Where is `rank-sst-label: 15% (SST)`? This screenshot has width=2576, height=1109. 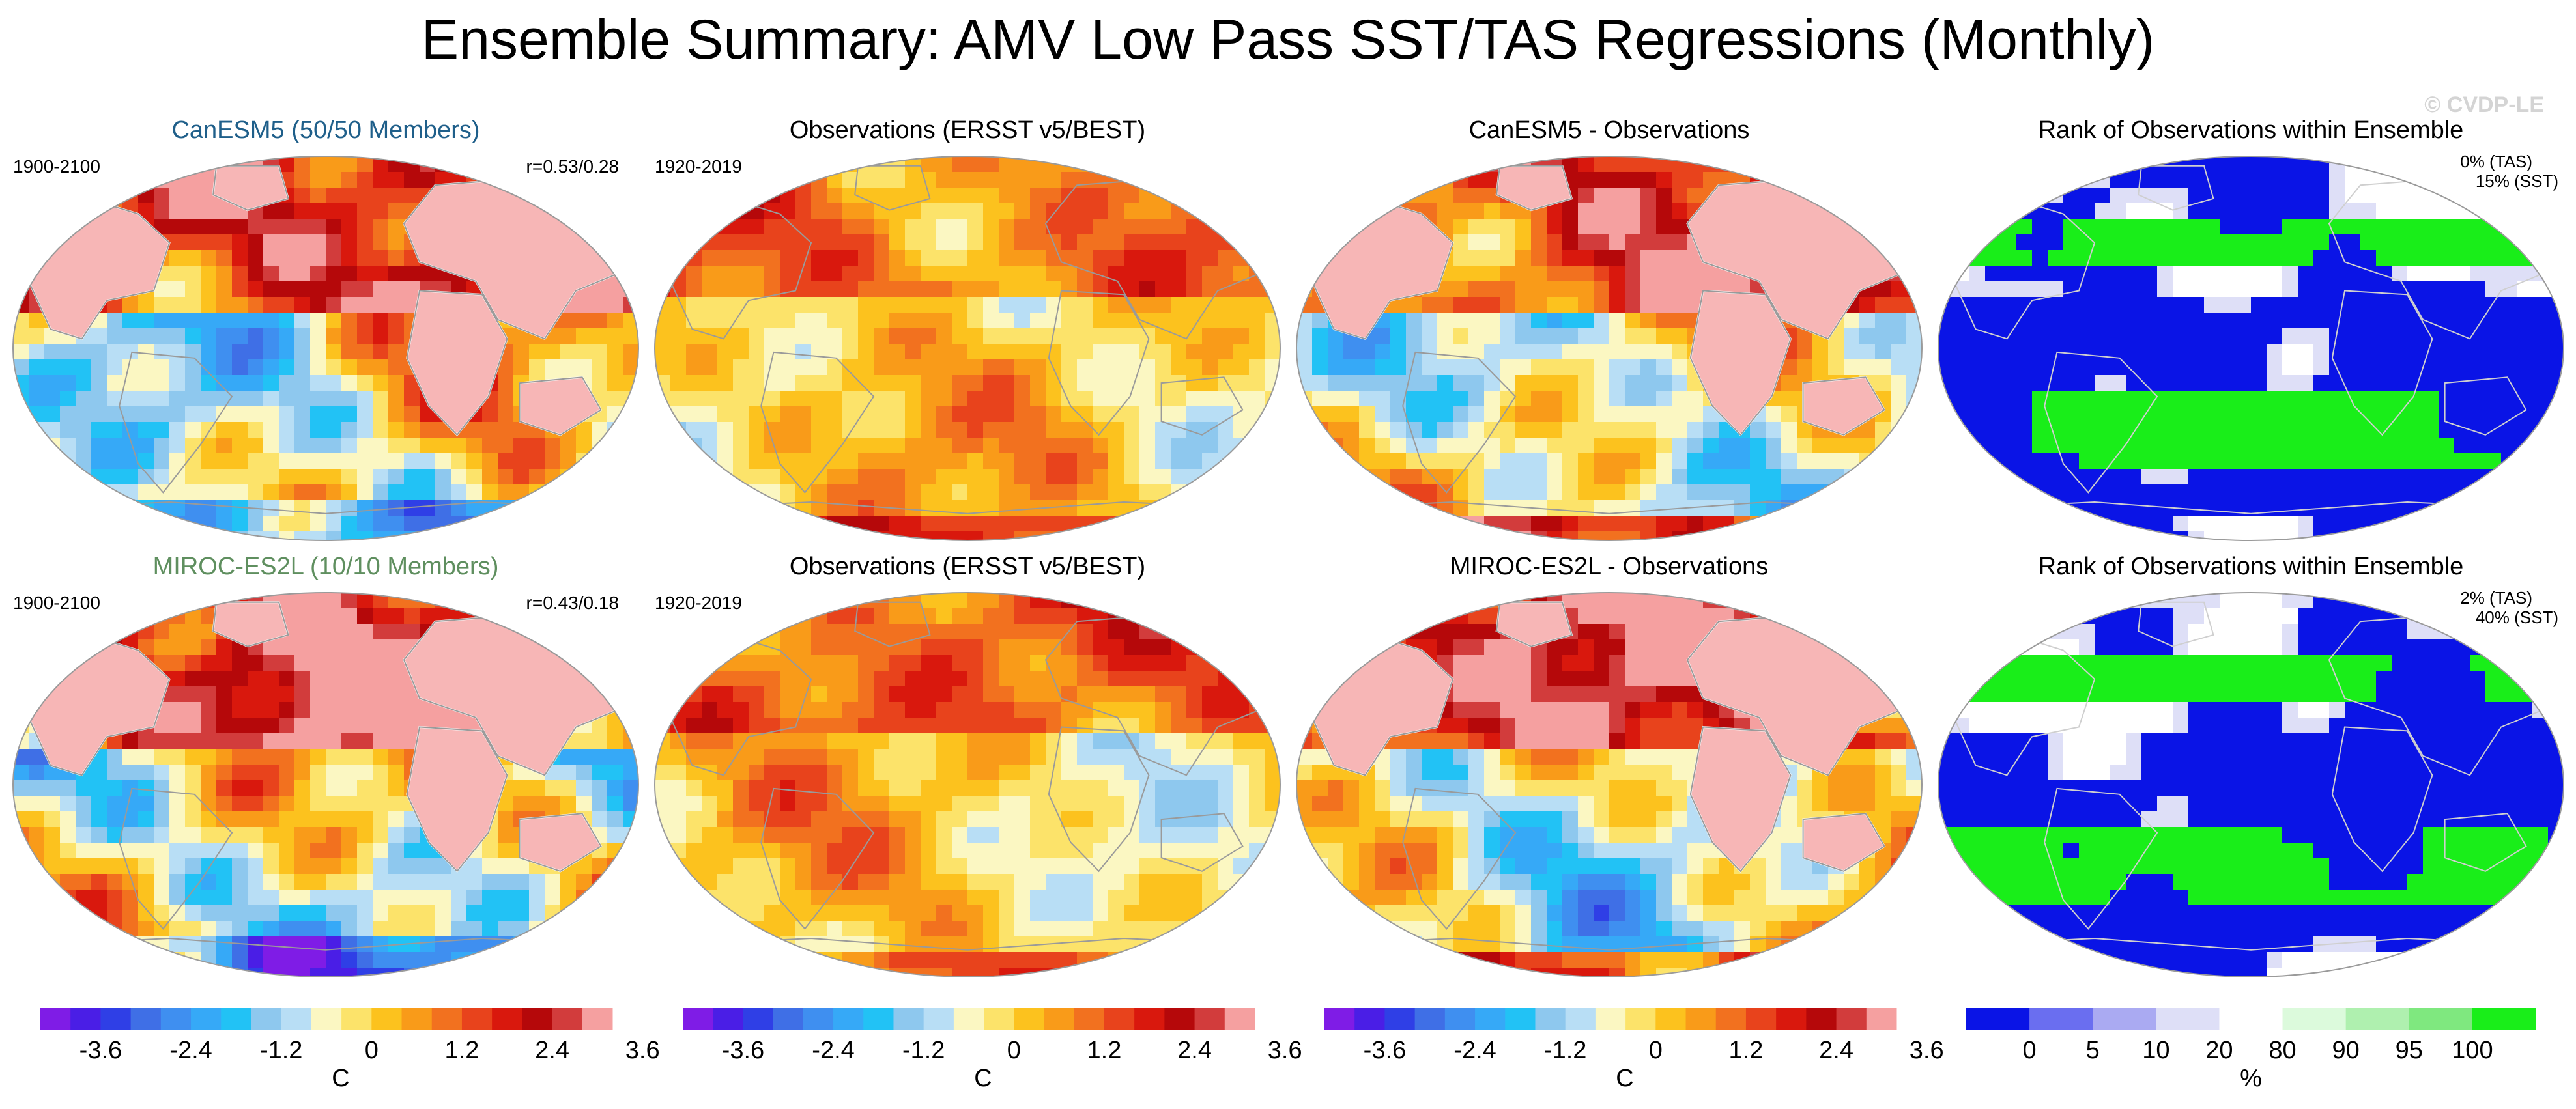
rank-sst-label: 15% (SST) is located at coordinates (2517, 181).